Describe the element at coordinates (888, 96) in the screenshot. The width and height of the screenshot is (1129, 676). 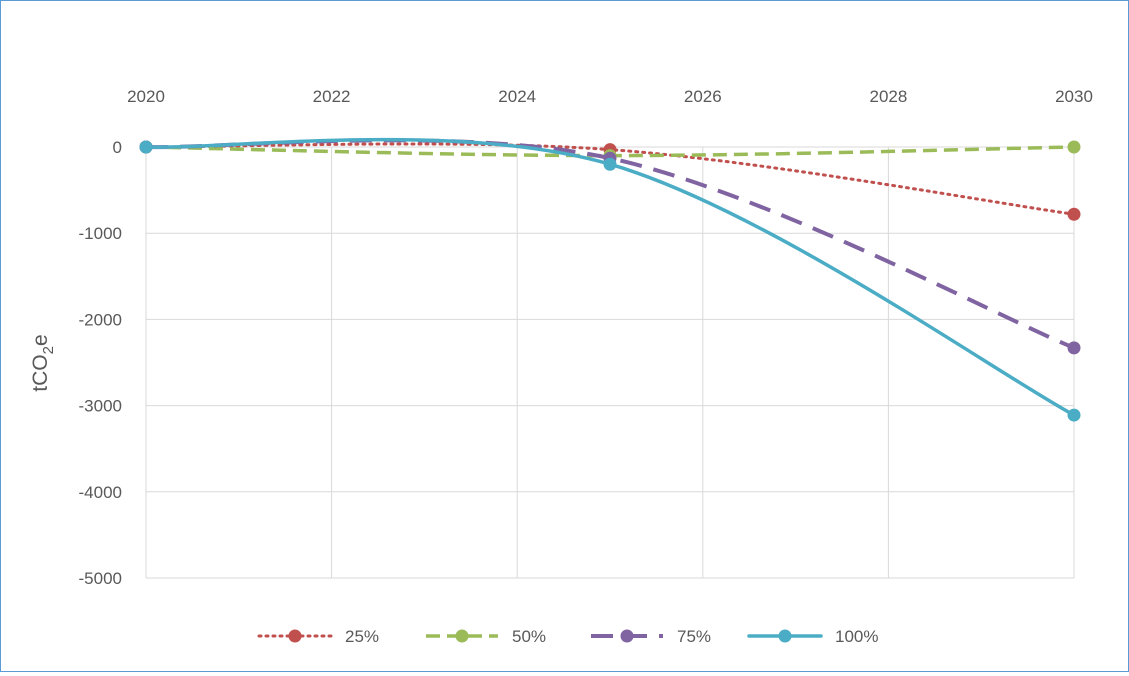
I see `x-tick-label: 2028` at that location.